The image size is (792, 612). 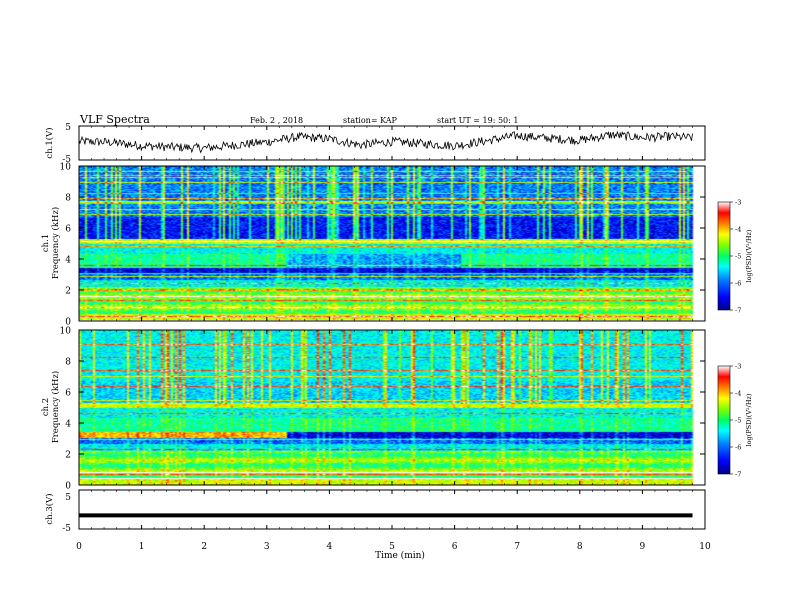 What do you see at coordinates (267, 547) in the screenshot?
I see `time-tick-label: 3` at bounding box center [267, 547].